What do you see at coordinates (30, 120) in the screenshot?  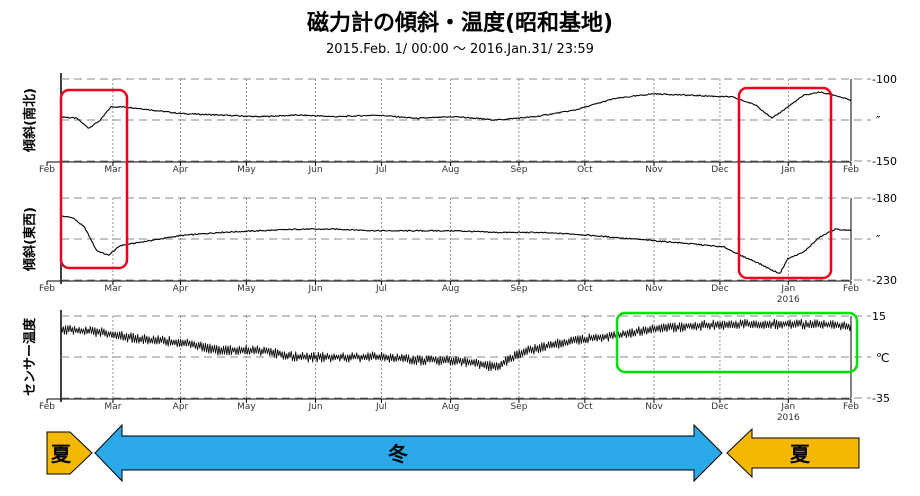 I see `y-axis-label: 傾斜(南北)` at bounding box center [30, 120].